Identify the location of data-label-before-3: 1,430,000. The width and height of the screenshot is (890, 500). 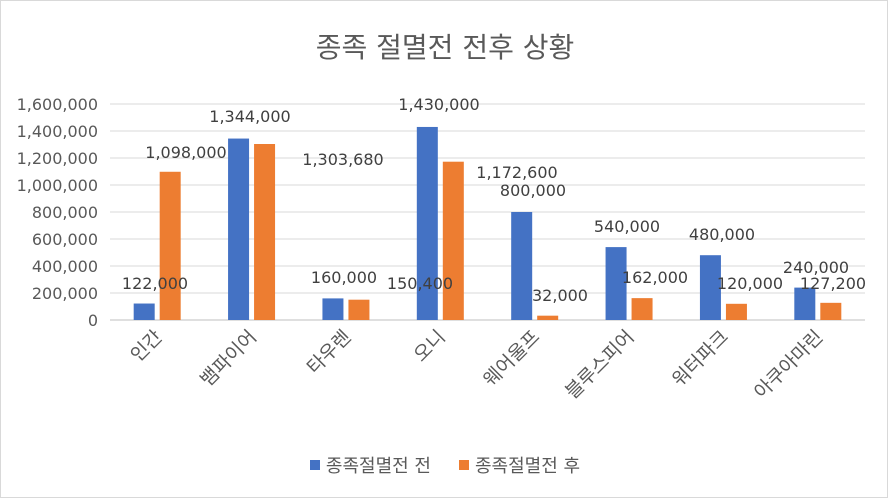
(438, 104).